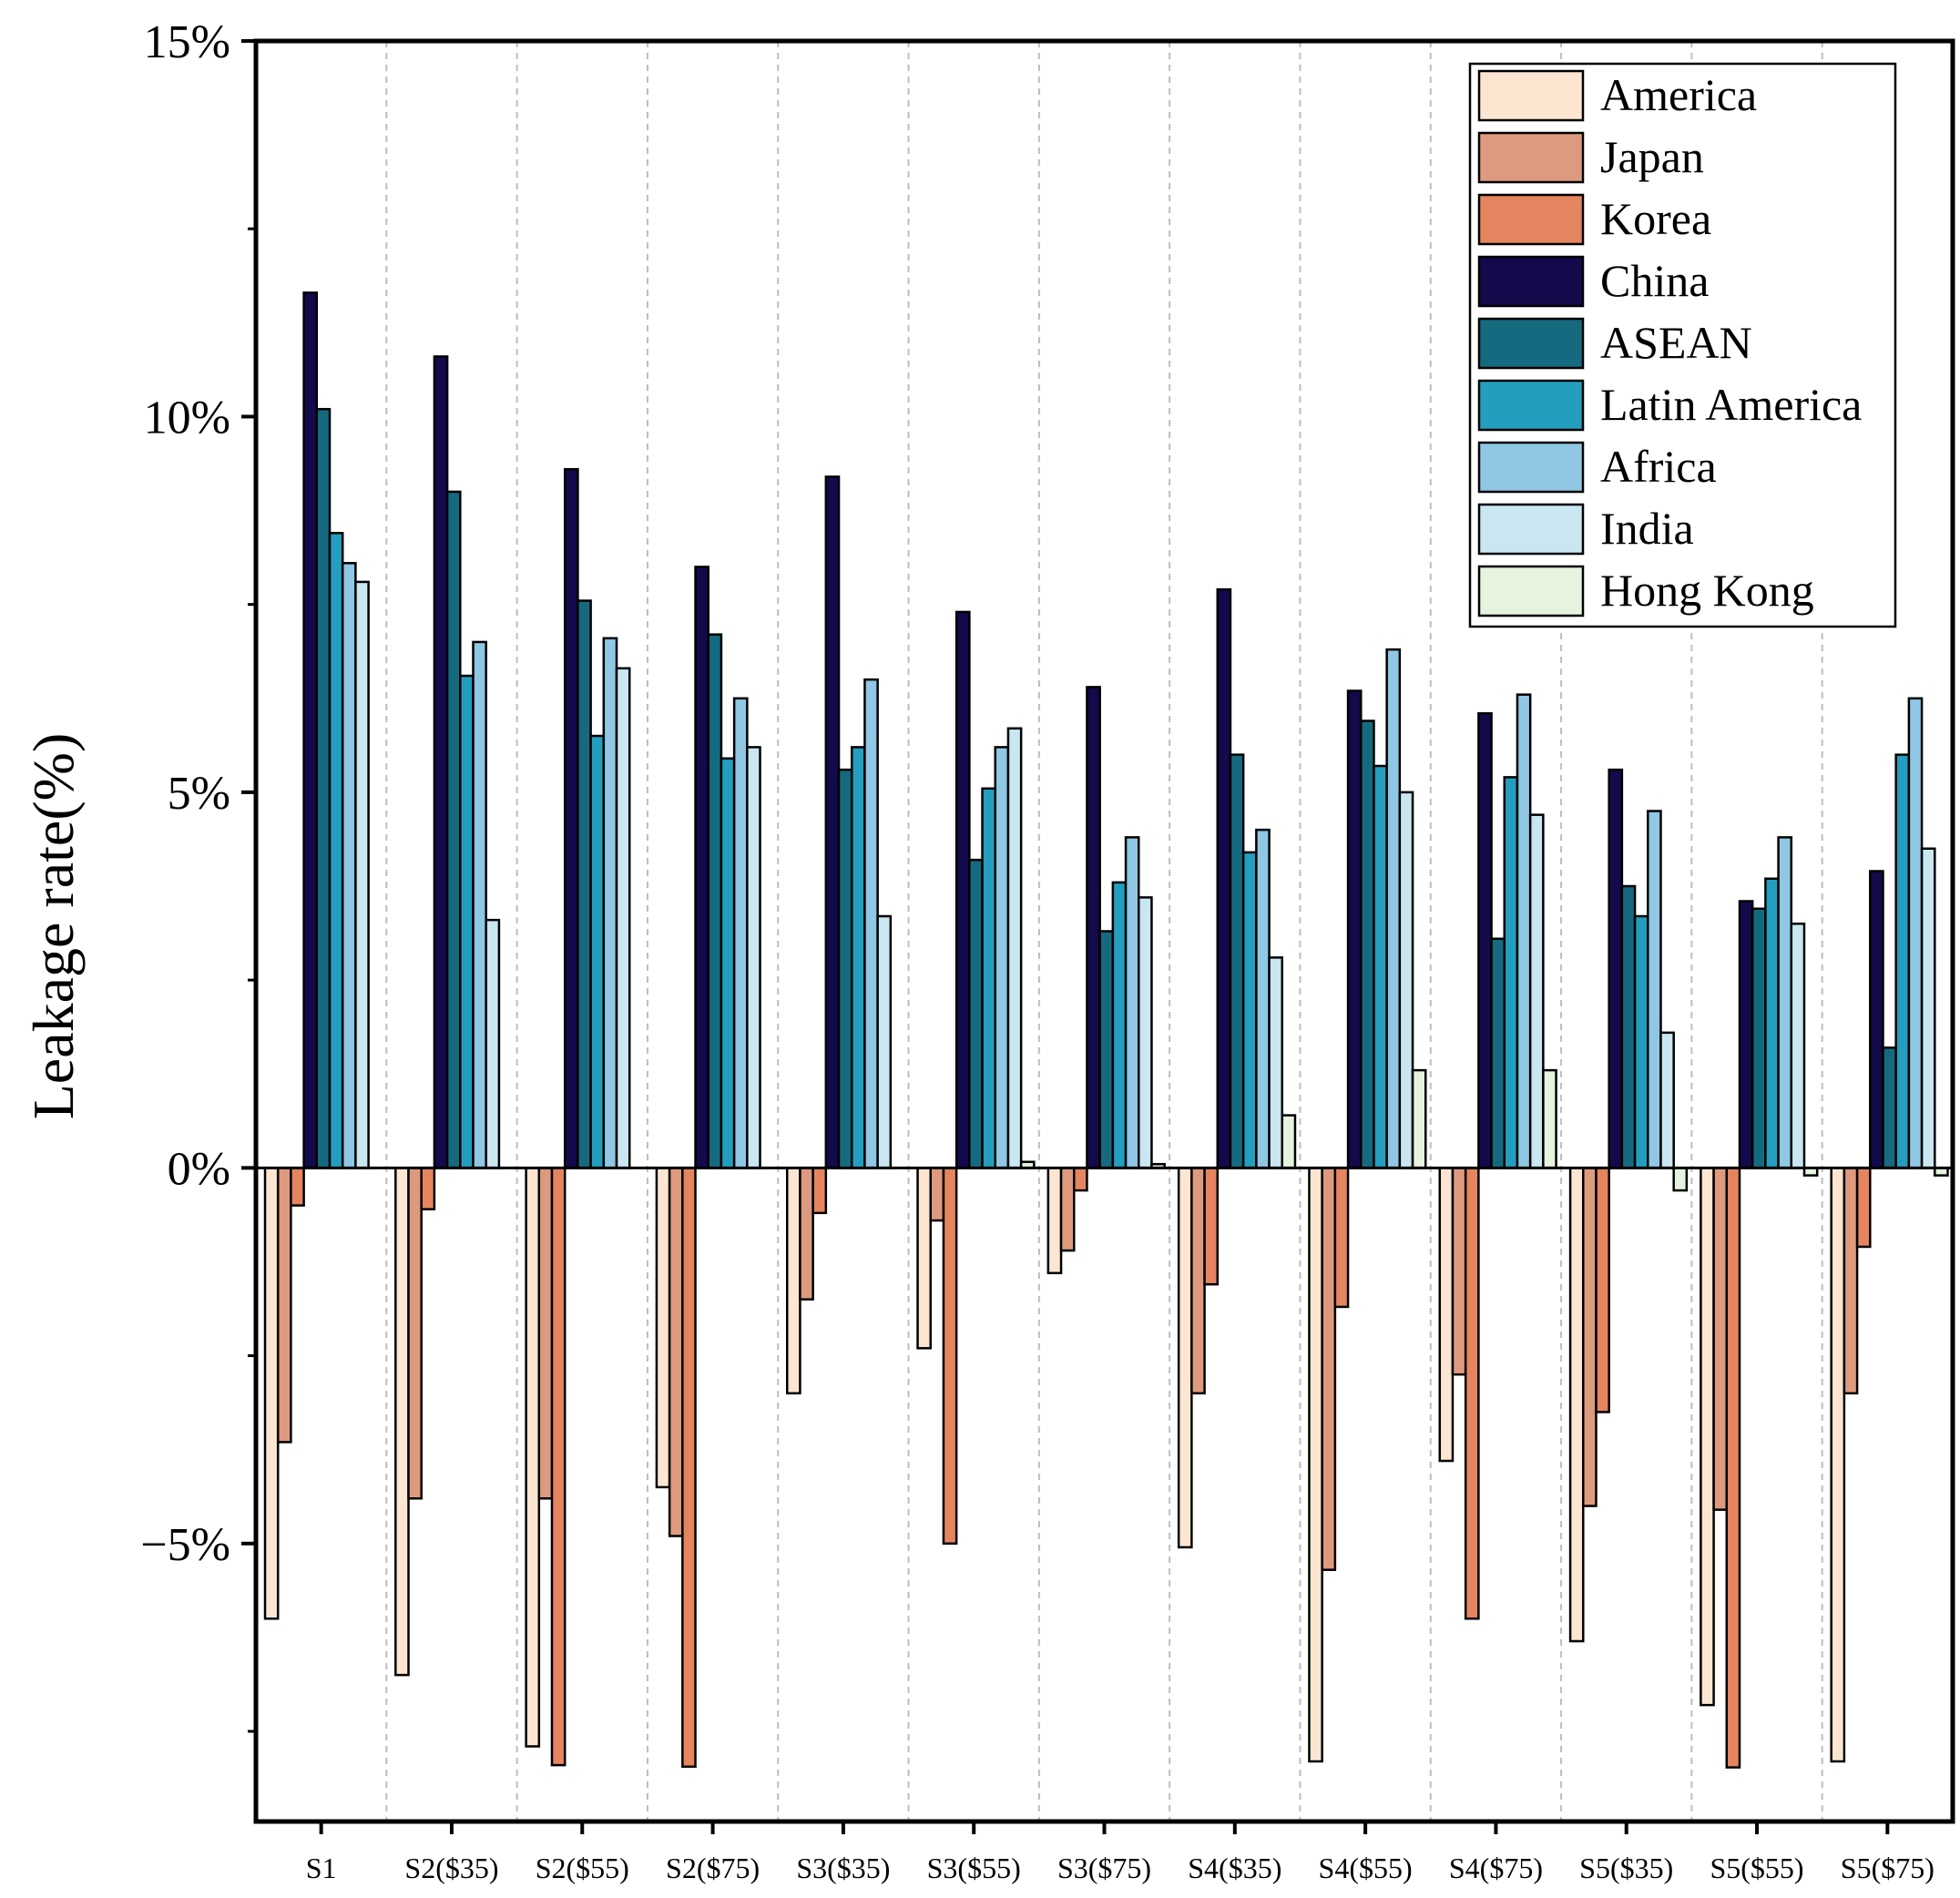 This screenshot has width=1960, height=1898. Describe the element at coordinates (298, 1187) in the screenshot. I see `bar-korea-s1` at that location.